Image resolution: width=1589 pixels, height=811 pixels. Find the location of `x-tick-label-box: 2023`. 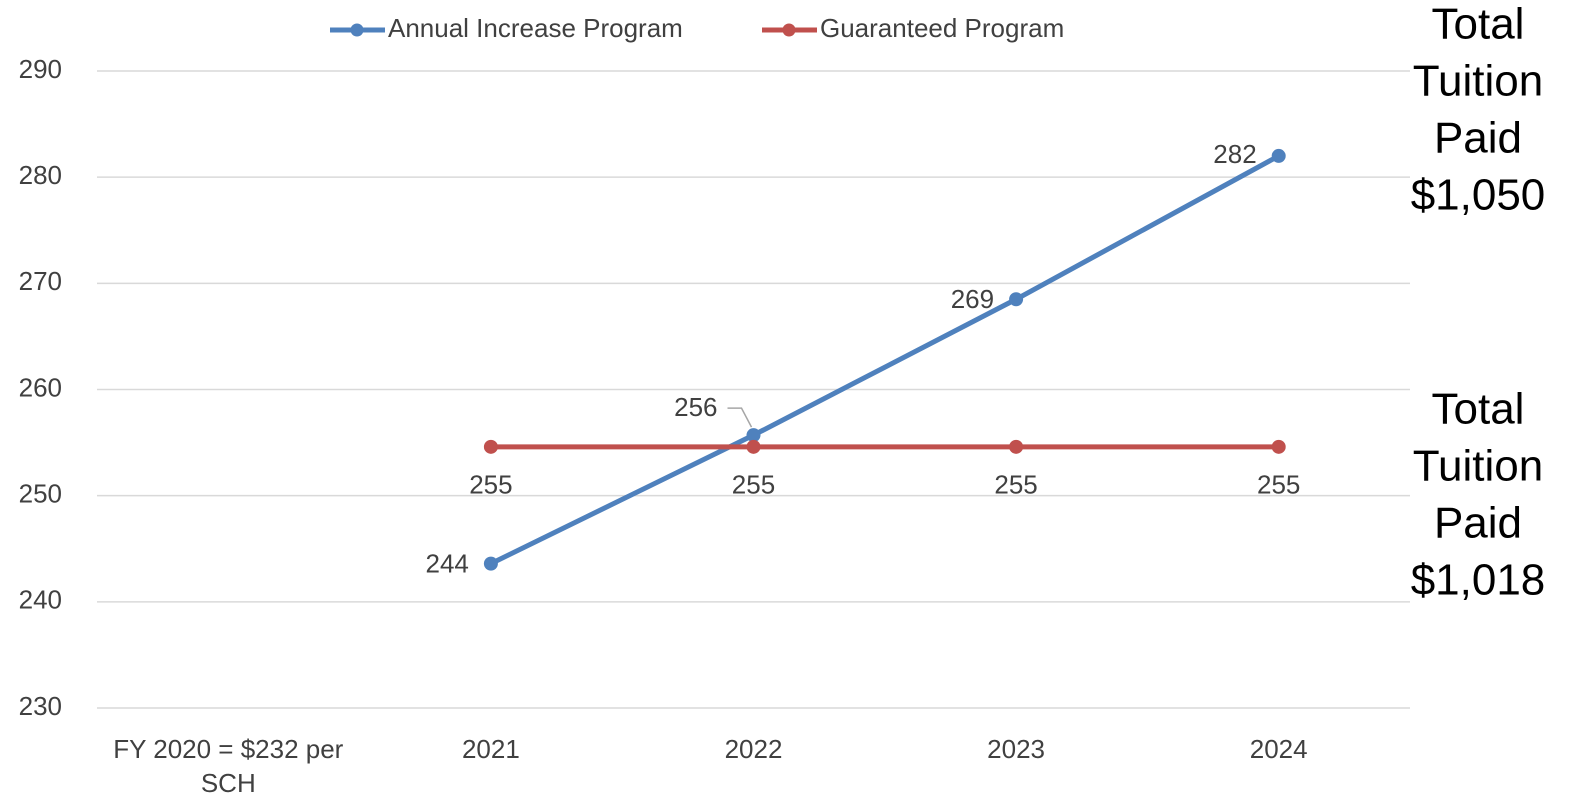

x-tick-label-box: 2023 is located at coordinates (1016, 749).